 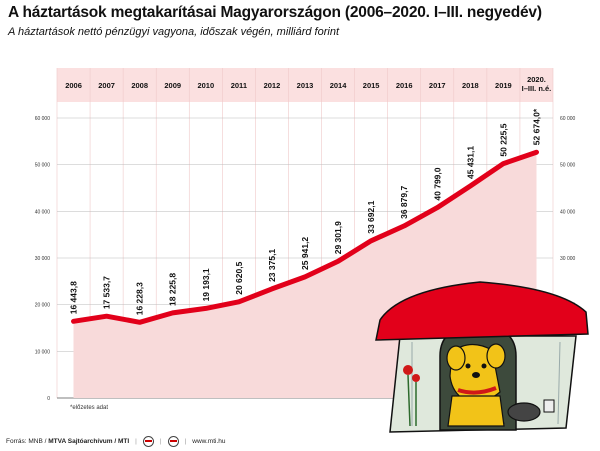 What do you see at coordinates (43, 119) in the screenshot?
I see `y-tick-label-left: 60 000` at bounding box center [43, 119].